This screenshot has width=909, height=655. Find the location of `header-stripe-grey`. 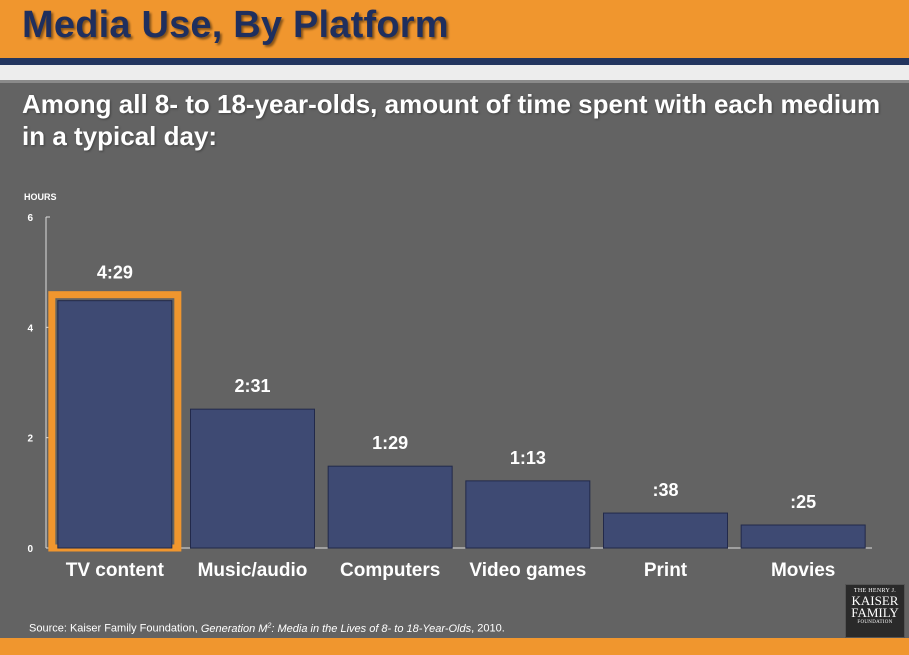

header-stripe-grey is located at coordinates (454, 81).